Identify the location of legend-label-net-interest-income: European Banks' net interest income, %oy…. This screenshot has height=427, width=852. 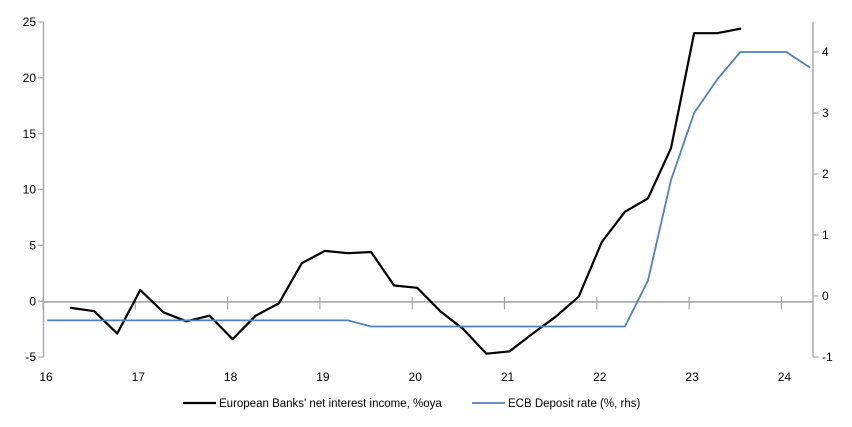
(330, 404).